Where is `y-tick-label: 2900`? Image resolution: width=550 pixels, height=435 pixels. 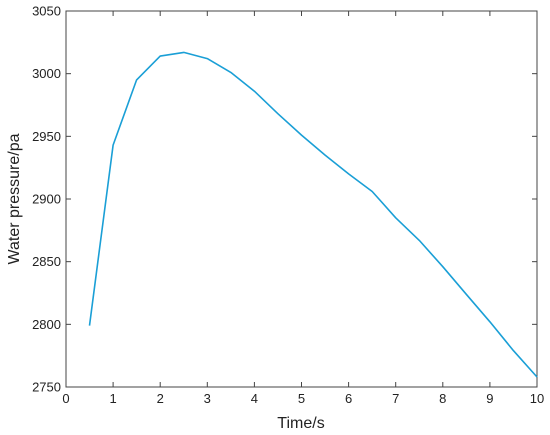 y-tick-label: 2900 is located at coordinates (46, 199).